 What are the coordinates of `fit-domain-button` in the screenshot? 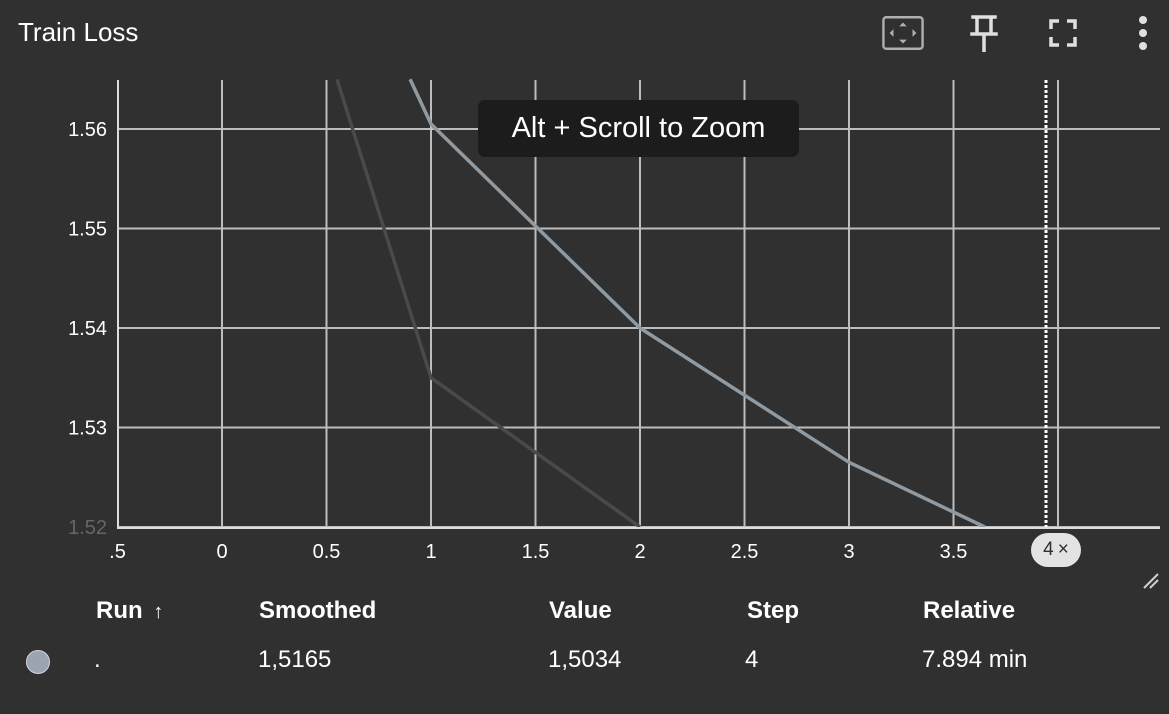 It's located at (903, 33).